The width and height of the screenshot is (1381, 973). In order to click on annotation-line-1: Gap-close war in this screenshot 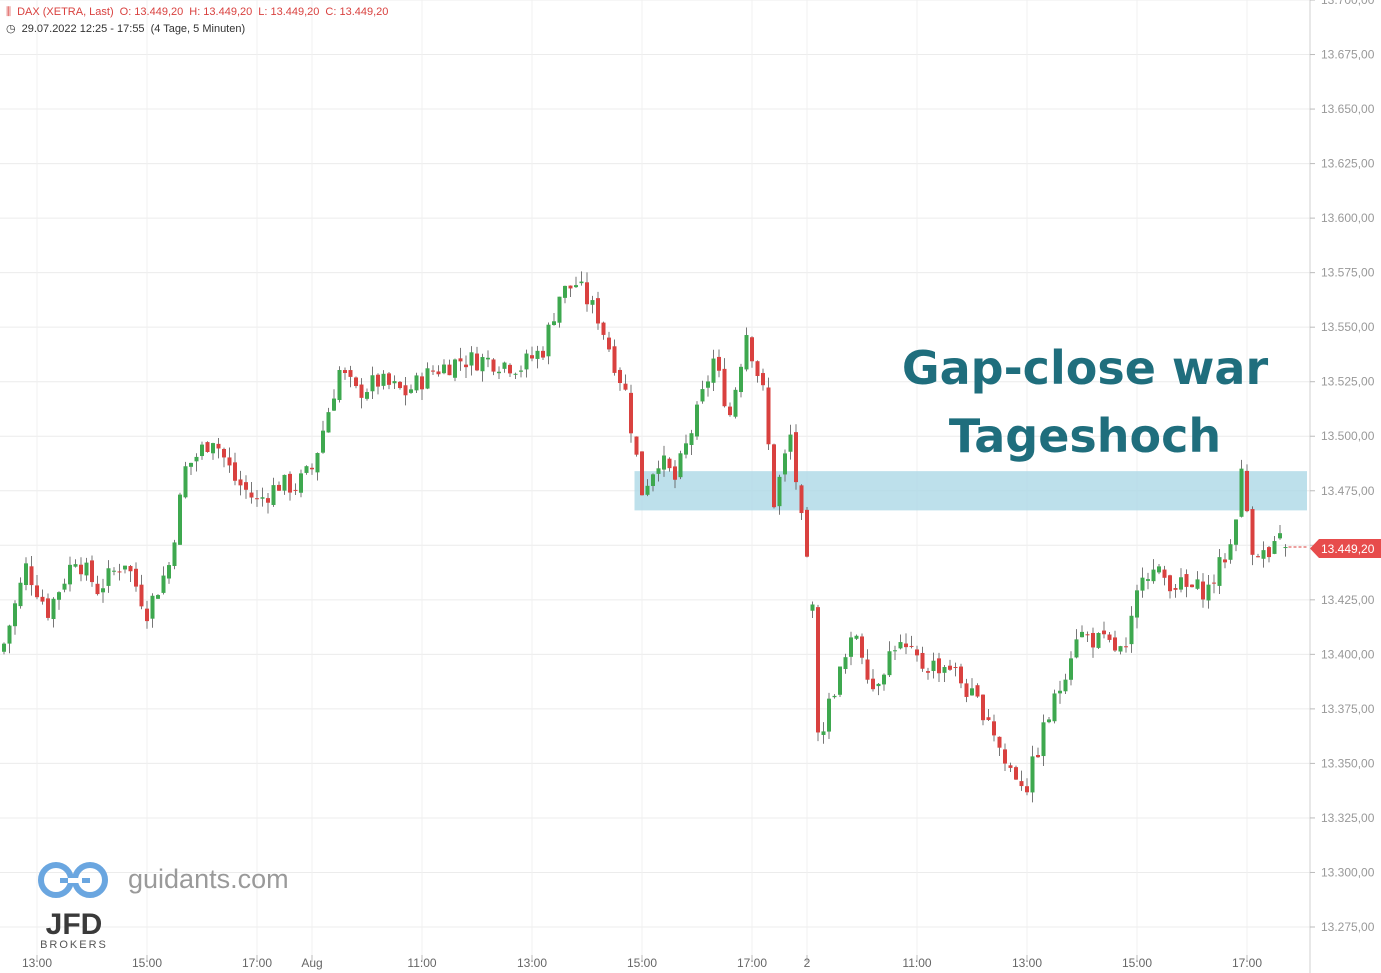, I will do `click(1085, 368)`.